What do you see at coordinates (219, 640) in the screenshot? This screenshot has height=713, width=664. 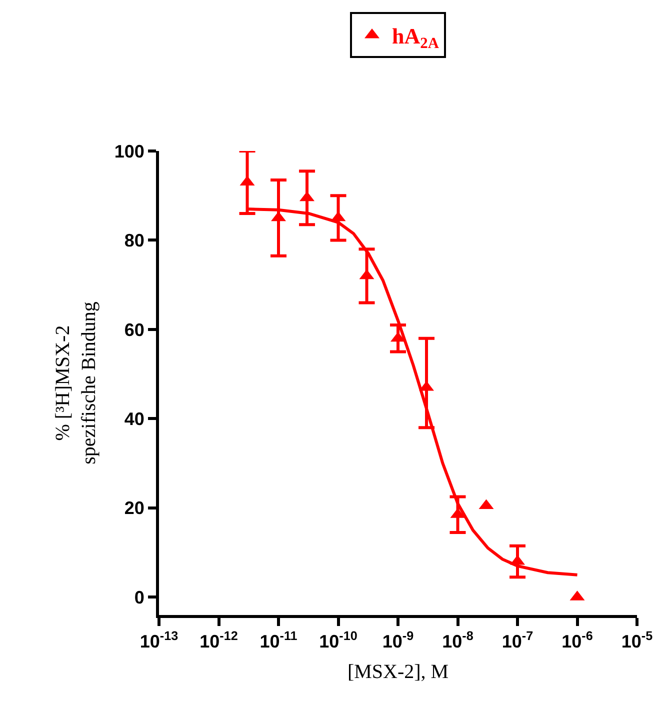 I see `x-tick-label: 10$^{-12}$` at bounding box center [219, 640].